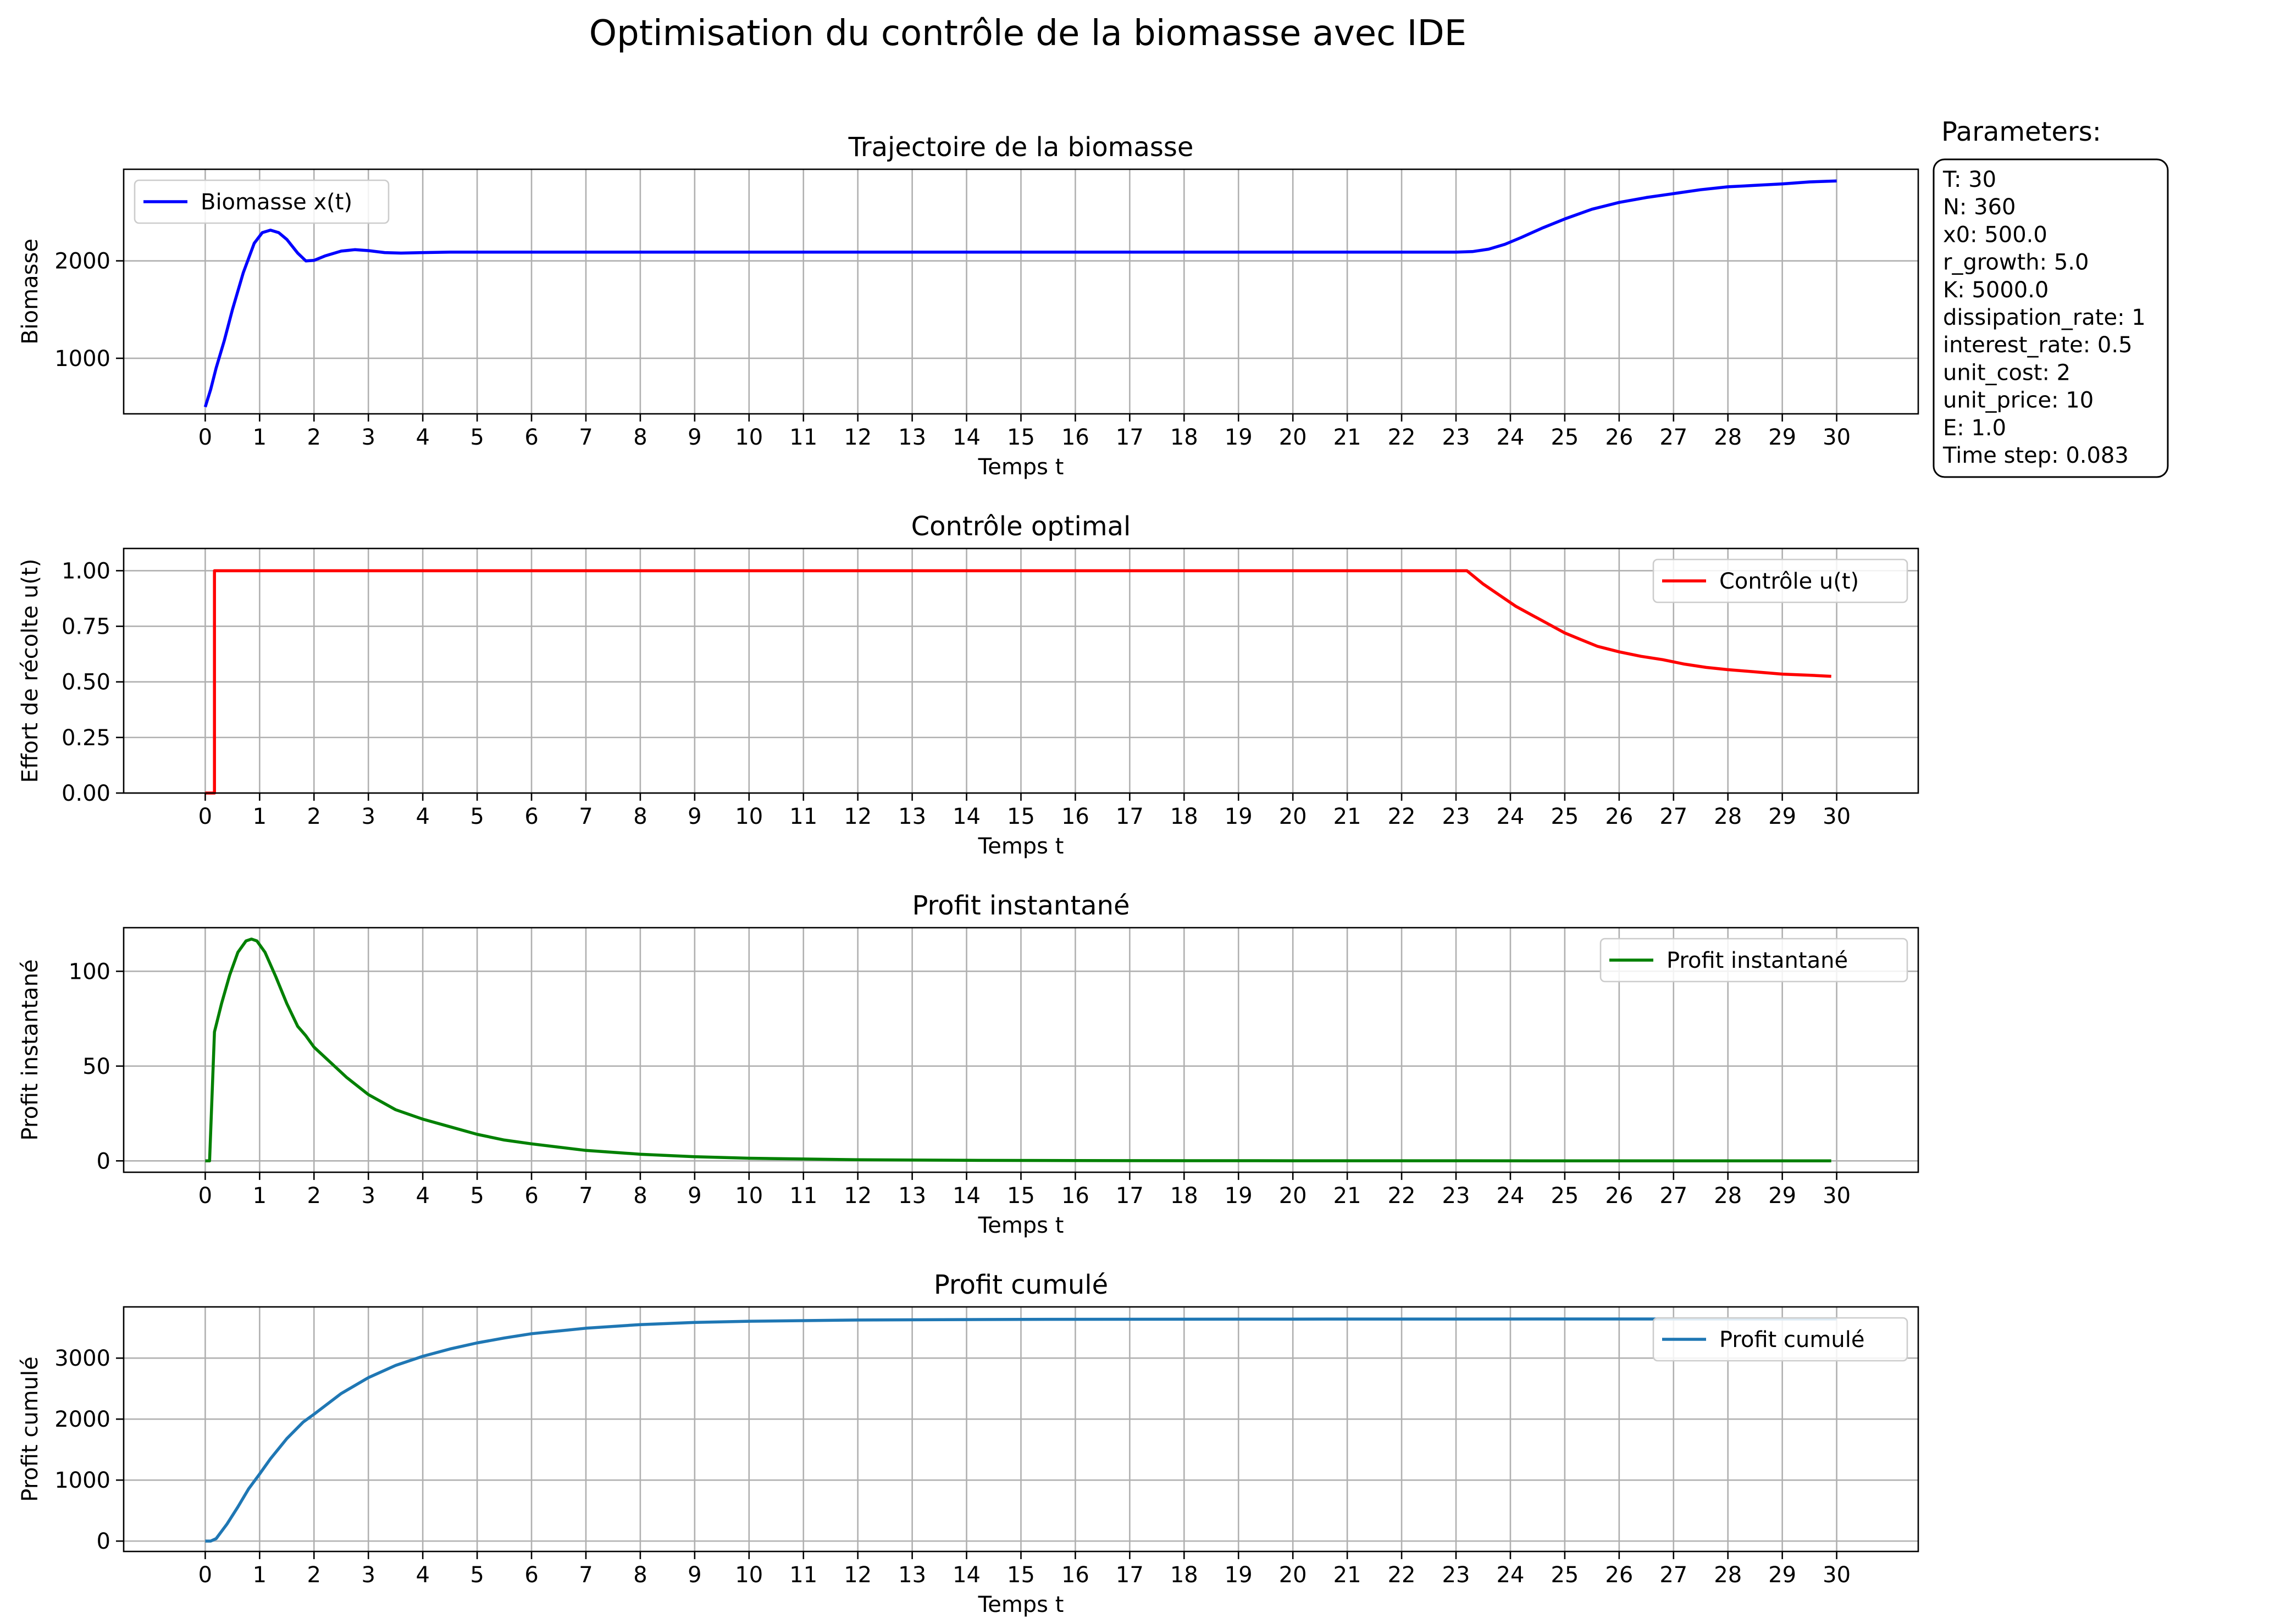  Describe the element at coordinates (2038, 345) in the screenshot. I see `parameter-line: interest_rate: 0.5` at that location.